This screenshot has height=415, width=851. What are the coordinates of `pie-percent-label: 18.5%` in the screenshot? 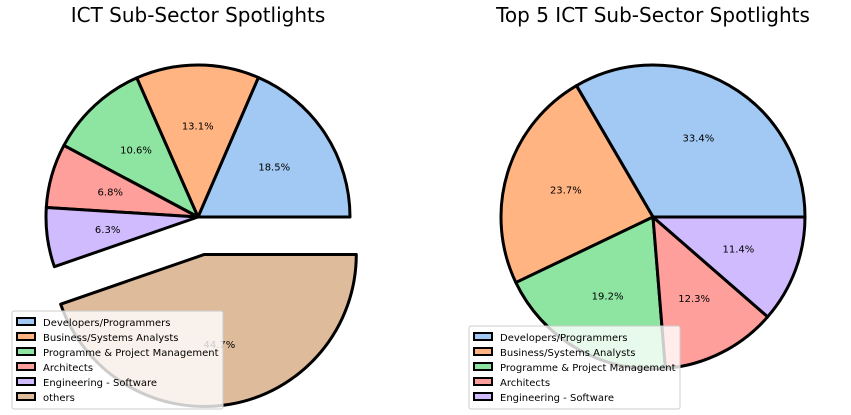 It's located at (274, 167).